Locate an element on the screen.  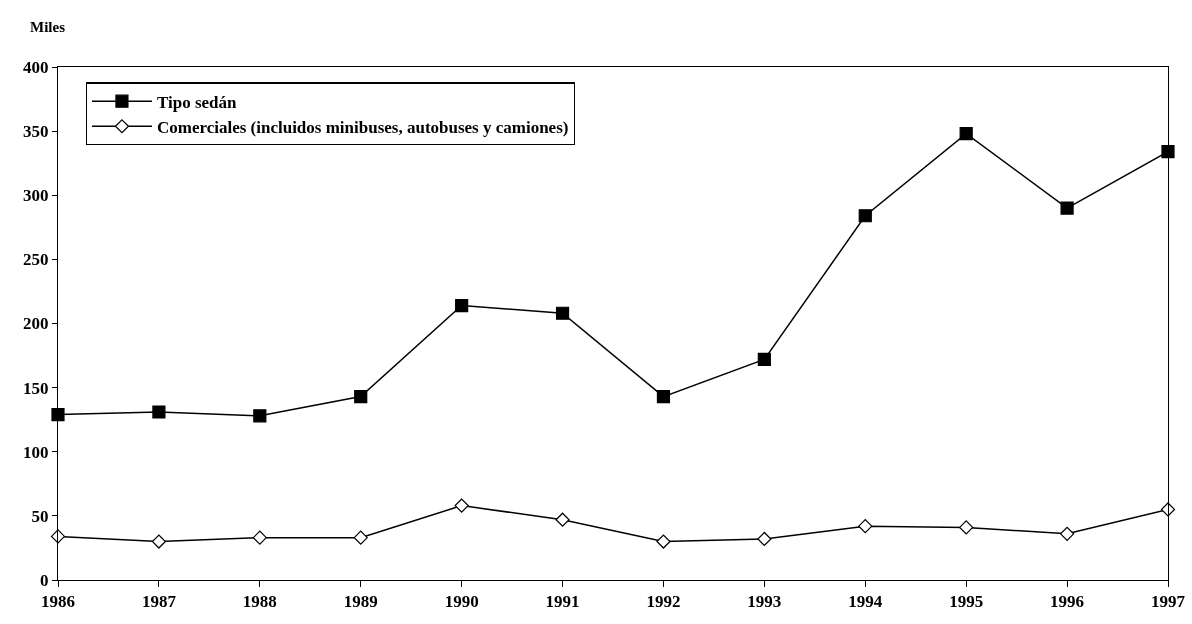
x-tick-label: 1992 is located at coordinates (663, 602).